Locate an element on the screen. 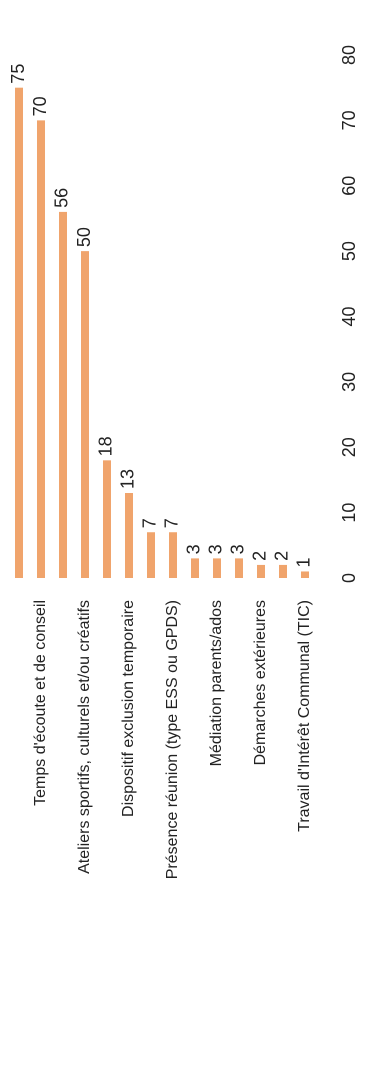 The height and width of the screenshot is (1067, 366). y-tick-label: 20 is located at coordinates (349, 447).